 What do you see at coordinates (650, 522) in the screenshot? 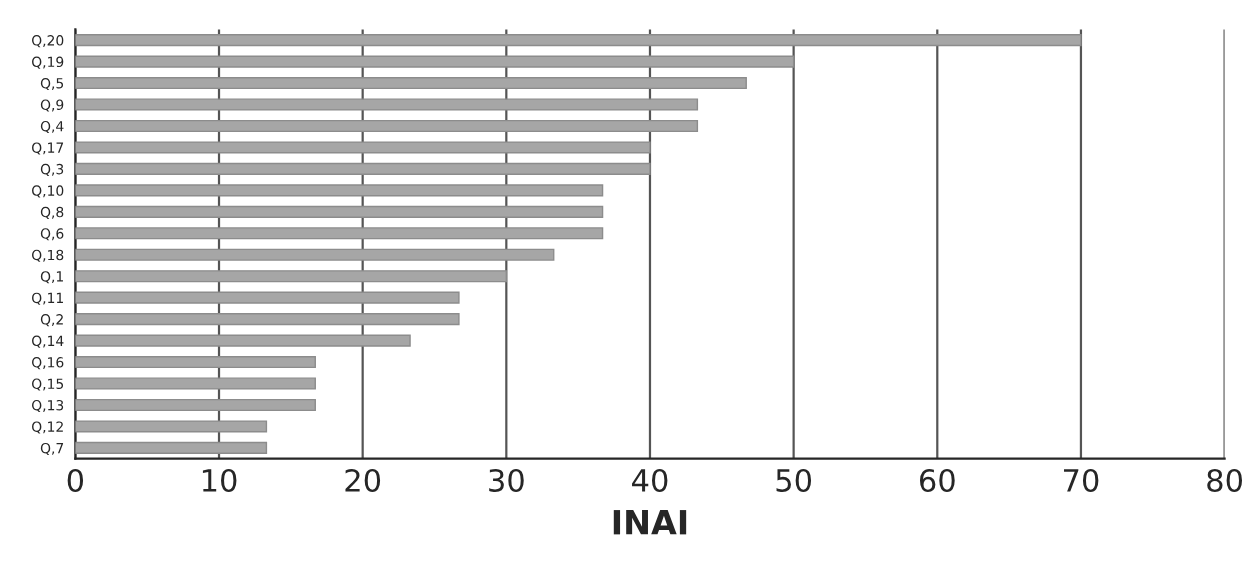
I see `x-axis-title: INAI` at bounding box center [650, 522].